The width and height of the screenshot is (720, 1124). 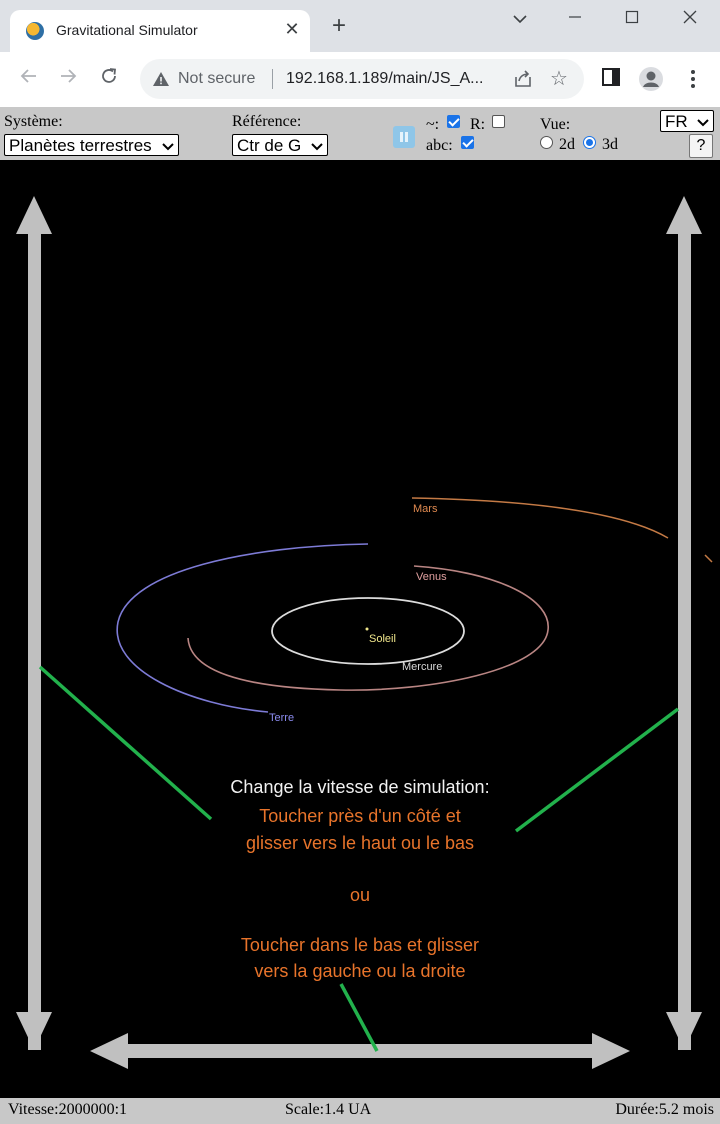 I want to click on instruction-line-1: Toucher près d'un côté et, so click(x=360, y=816).